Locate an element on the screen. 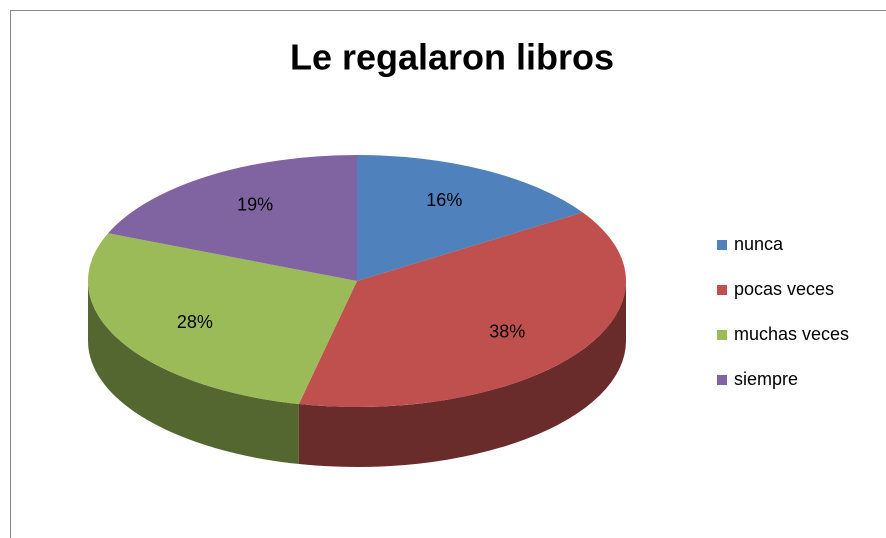 The image size is (886, 538). data-label: 19% is located at coordinates (255, 204).